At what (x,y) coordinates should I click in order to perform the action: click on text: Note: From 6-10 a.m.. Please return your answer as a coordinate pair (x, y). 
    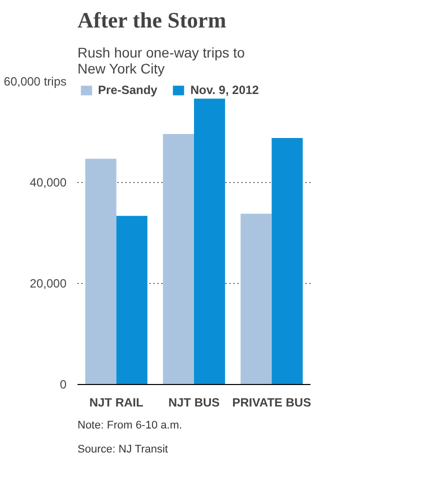
    Looking at the image, I should click on (130, 426).